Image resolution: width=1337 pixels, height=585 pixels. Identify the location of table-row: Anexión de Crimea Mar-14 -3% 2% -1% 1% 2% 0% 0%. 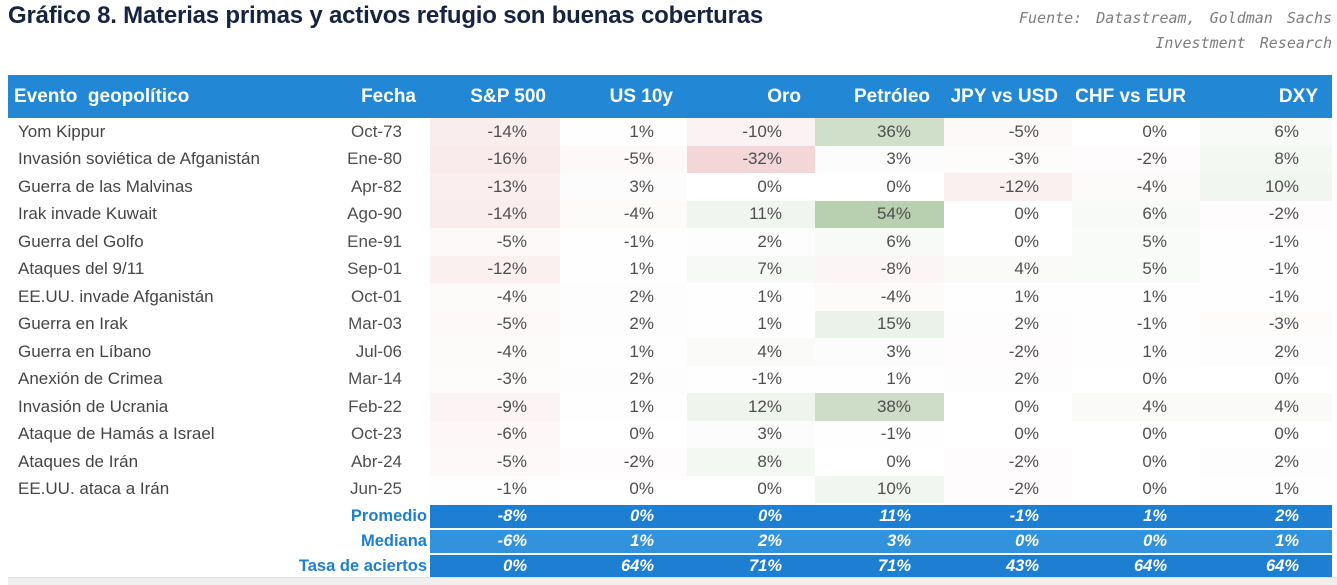
(670, 379).